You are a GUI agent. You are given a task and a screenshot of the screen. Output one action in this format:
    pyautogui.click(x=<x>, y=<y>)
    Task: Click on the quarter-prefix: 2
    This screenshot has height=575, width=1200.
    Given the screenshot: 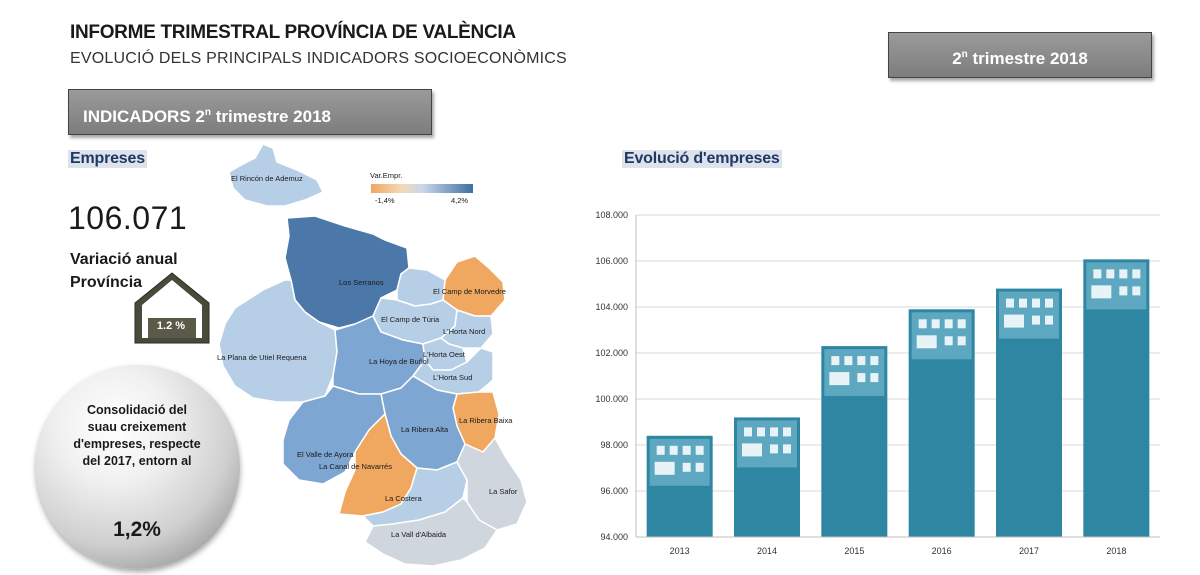 What is the action you would take?
    pyautogui.click(x=957, y=58)
    